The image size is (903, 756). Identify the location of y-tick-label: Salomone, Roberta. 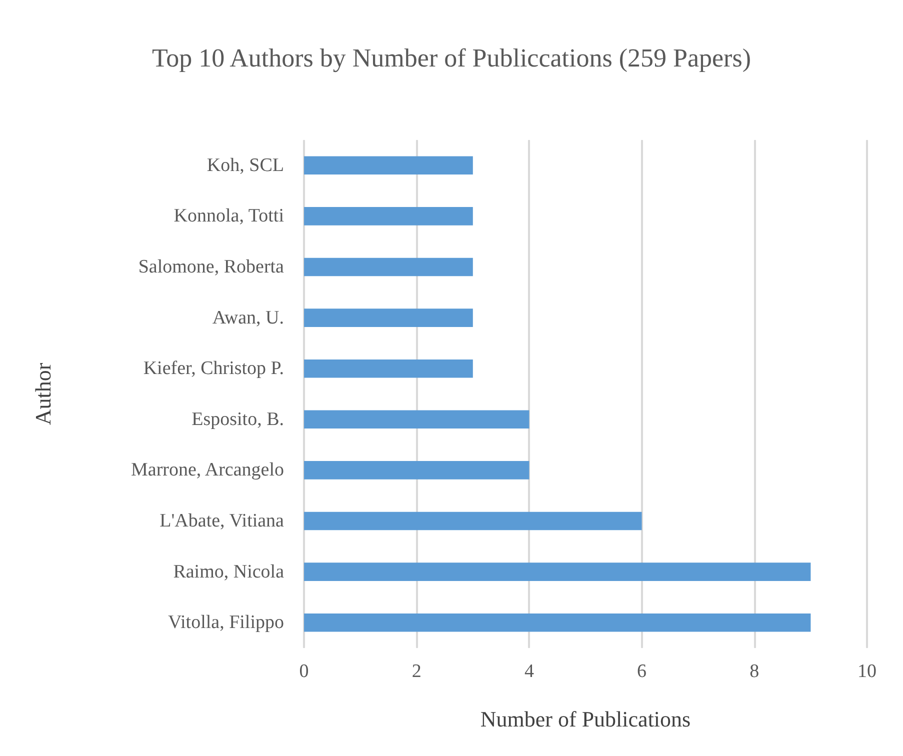
(211, 267).